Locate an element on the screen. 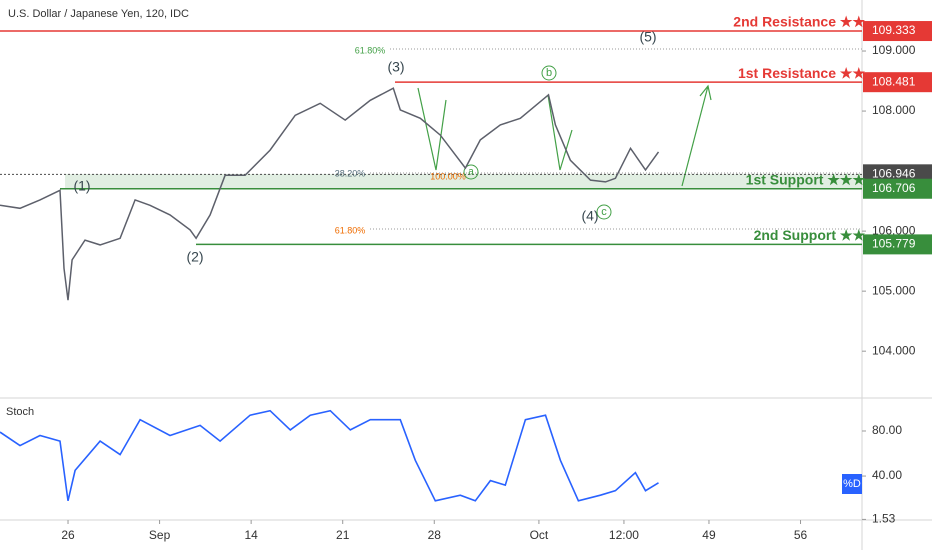 The image size is (932, 550). annotation: (4) is located at coordinates (589, 216).